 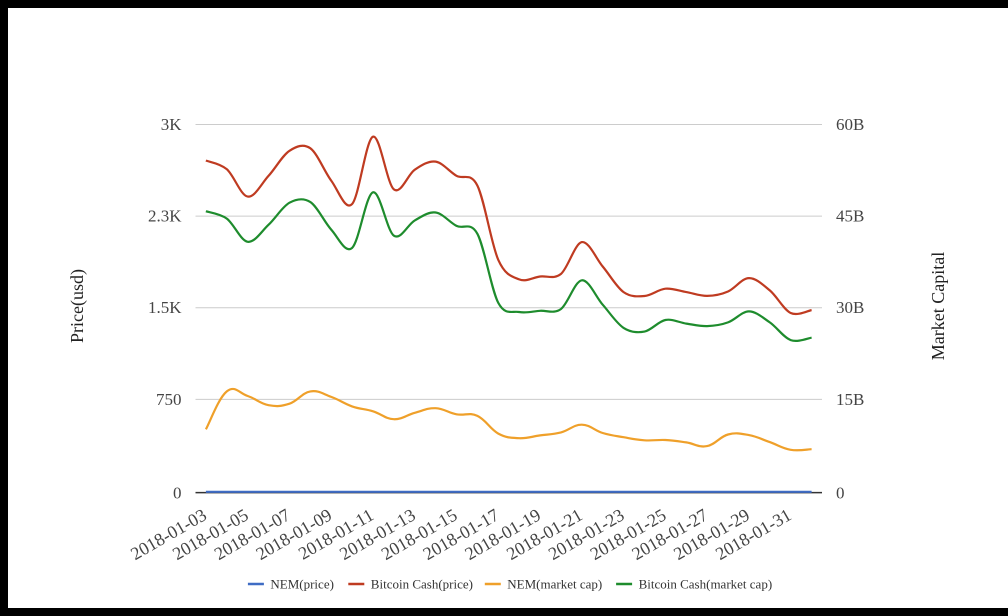 What do you see at coordinates (850, 307) in the screenshot?
I see `svg-text: 30B` at bounding box center [850, 307].